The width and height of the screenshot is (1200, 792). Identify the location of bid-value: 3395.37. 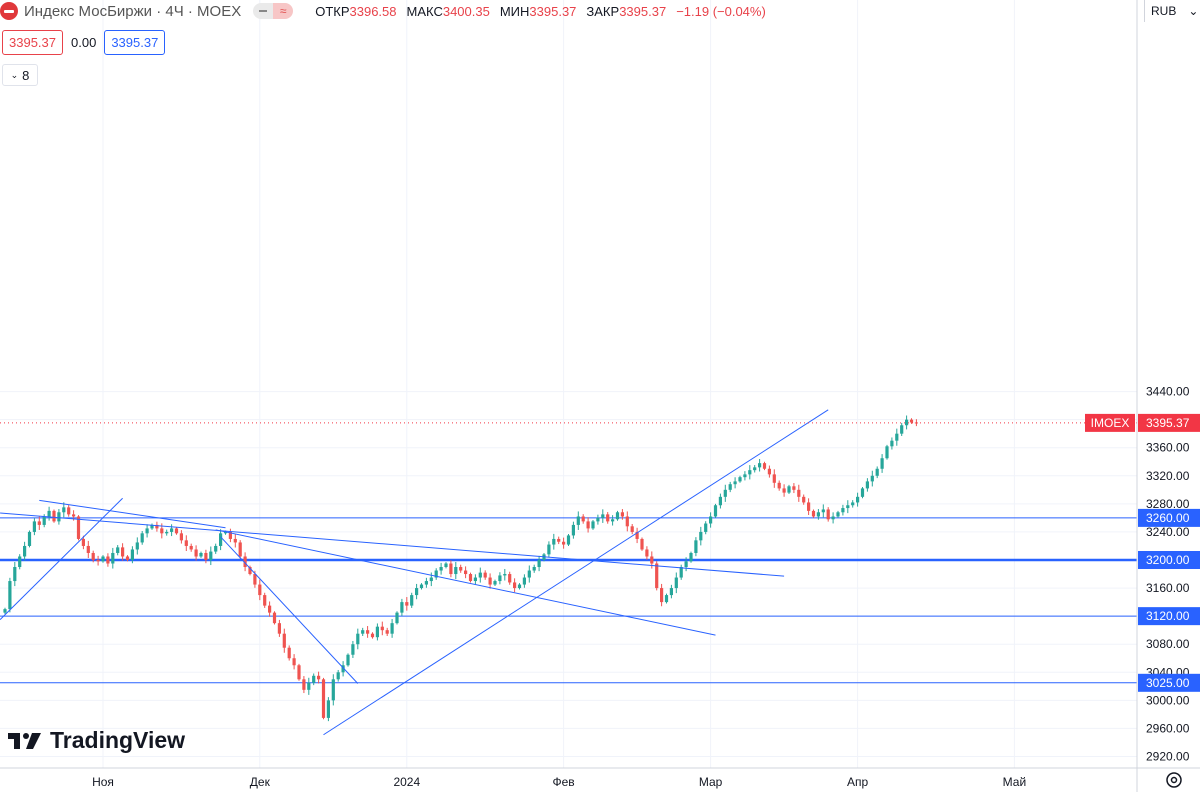
(32, 42).